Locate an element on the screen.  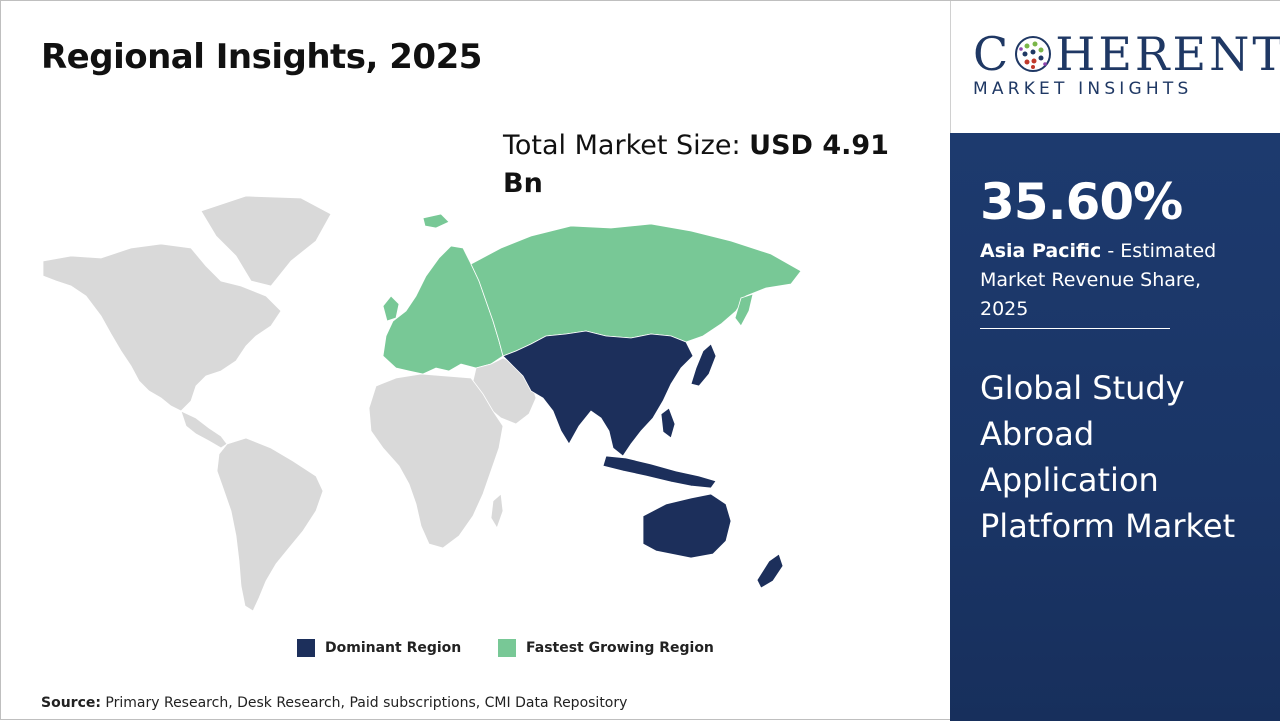
globe-icon is located at coordinates (1033, 54).